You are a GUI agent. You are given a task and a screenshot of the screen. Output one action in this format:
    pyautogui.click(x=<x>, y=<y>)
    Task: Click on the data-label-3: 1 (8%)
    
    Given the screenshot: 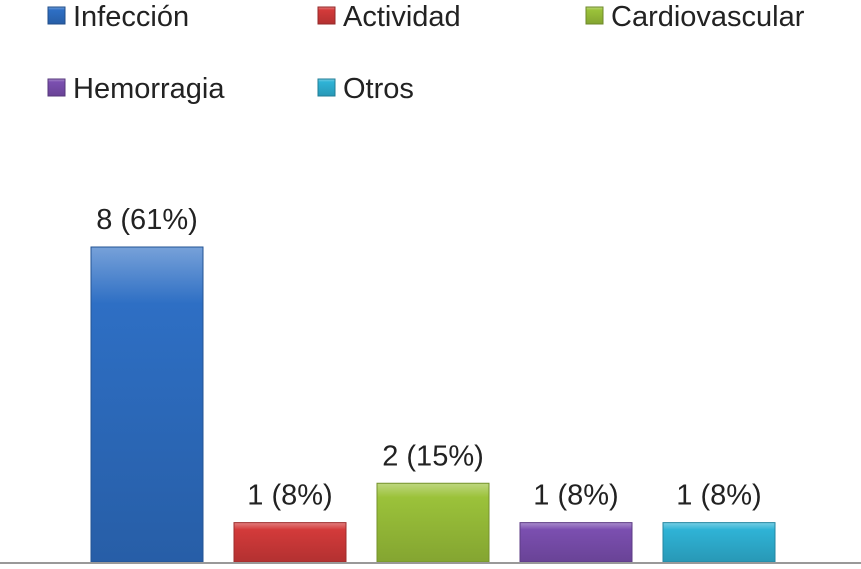 What is the action you would take?
    pyautogui.click(x=575, y=496)
    